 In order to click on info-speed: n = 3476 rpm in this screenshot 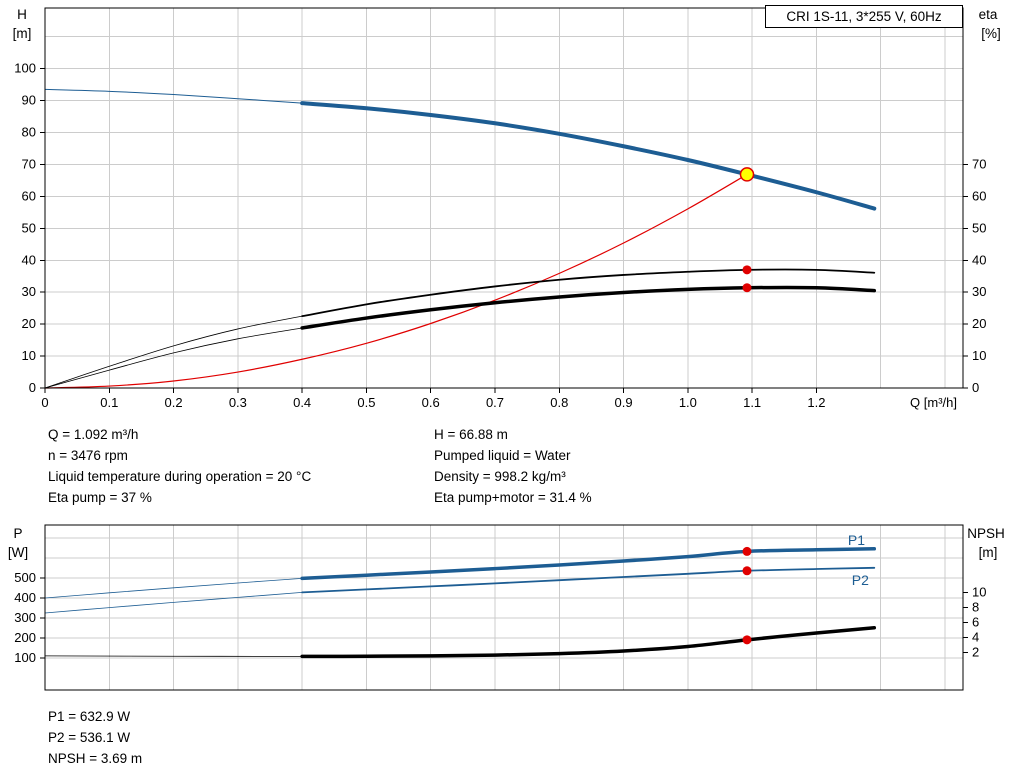, I will do `click(88, 455)`.